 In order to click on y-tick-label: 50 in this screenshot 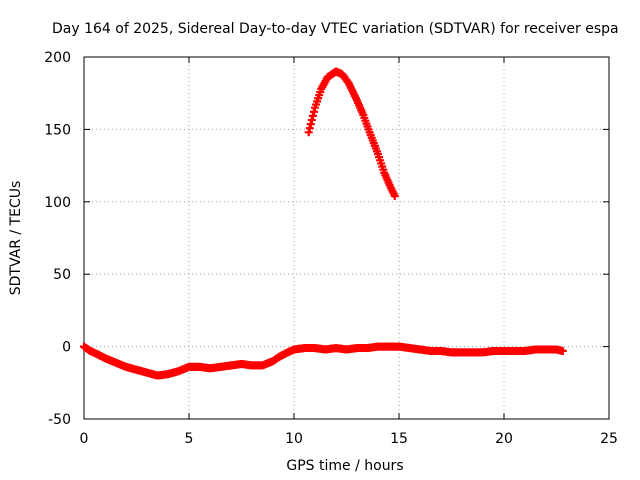, I will do `click(62, 275)`.